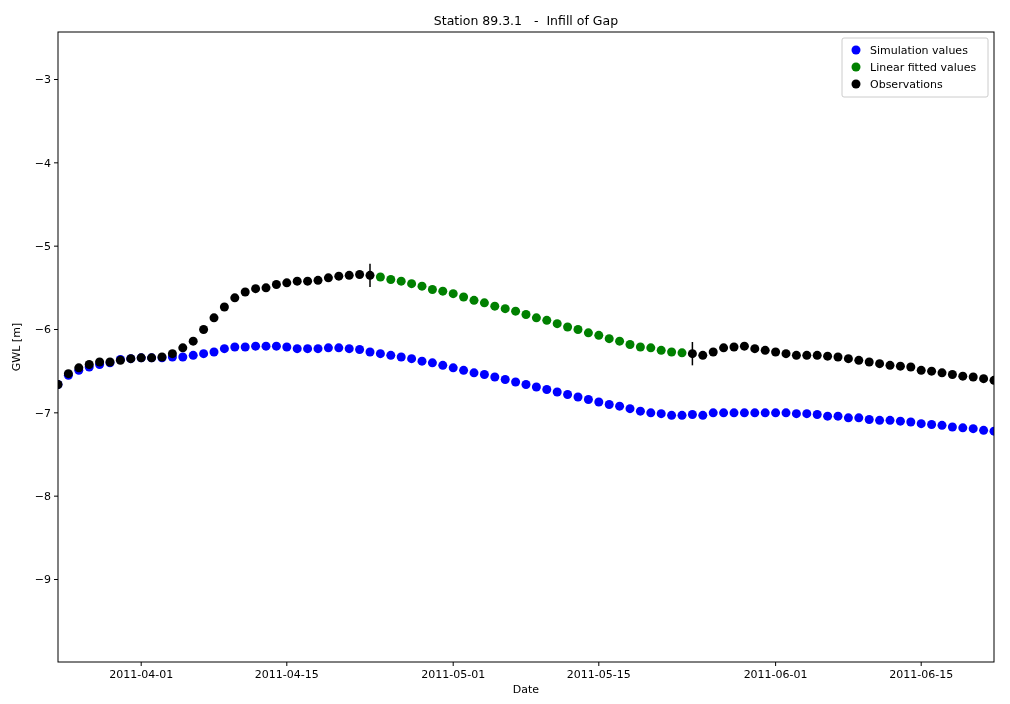 The image size is (1010, 704). Describe the element at coordinates (526, 689) in the screenshot. I see `x-axis-title: Date` at that location.